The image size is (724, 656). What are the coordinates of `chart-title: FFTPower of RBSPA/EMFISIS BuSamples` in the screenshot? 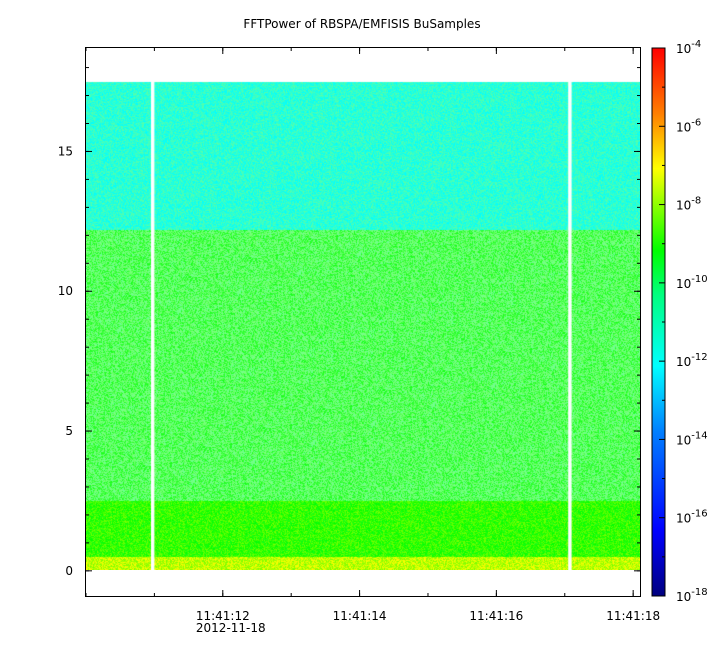 It's located at (362, 24).